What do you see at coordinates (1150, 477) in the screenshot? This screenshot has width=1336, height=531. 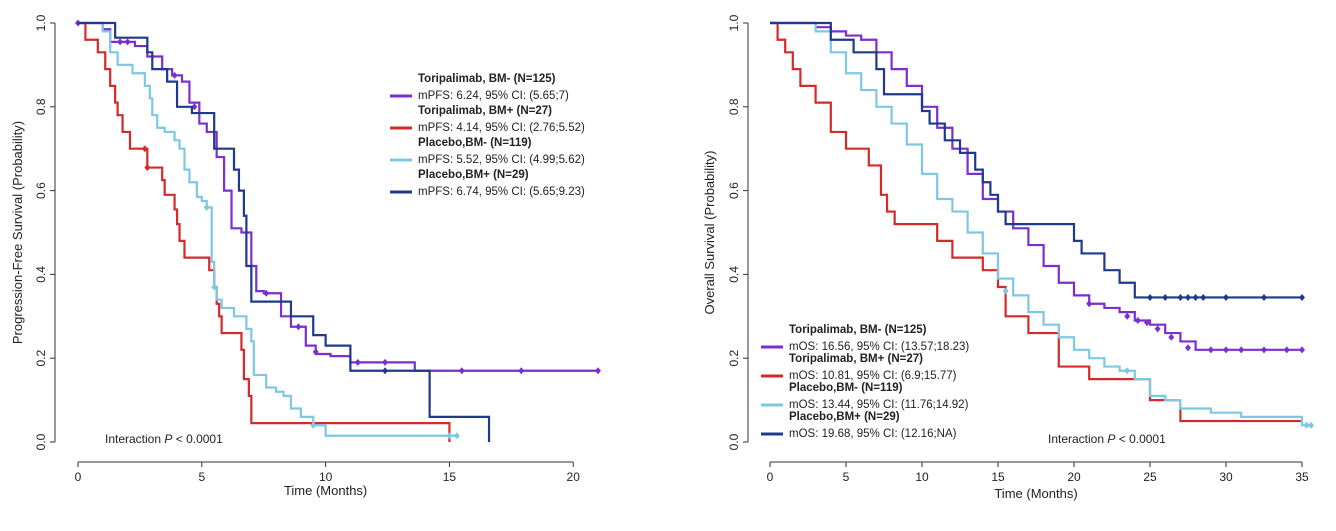 I see `x-tick-label: 25` at bounding box center [1150, 477].